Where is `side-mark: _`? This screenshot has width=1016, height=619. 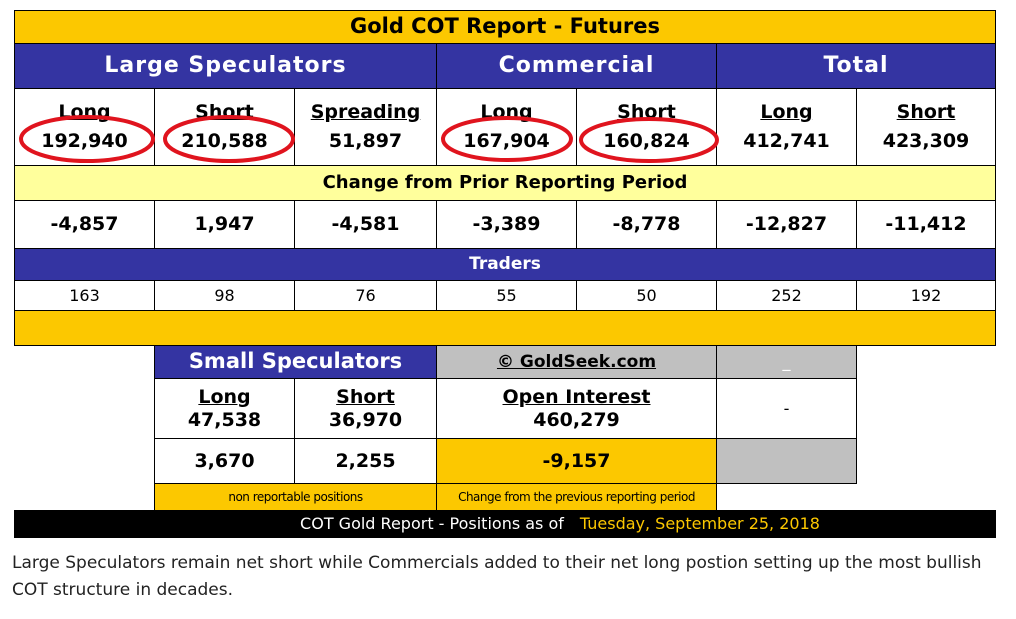
side-mark: _ is located at coordinates (786, 362).